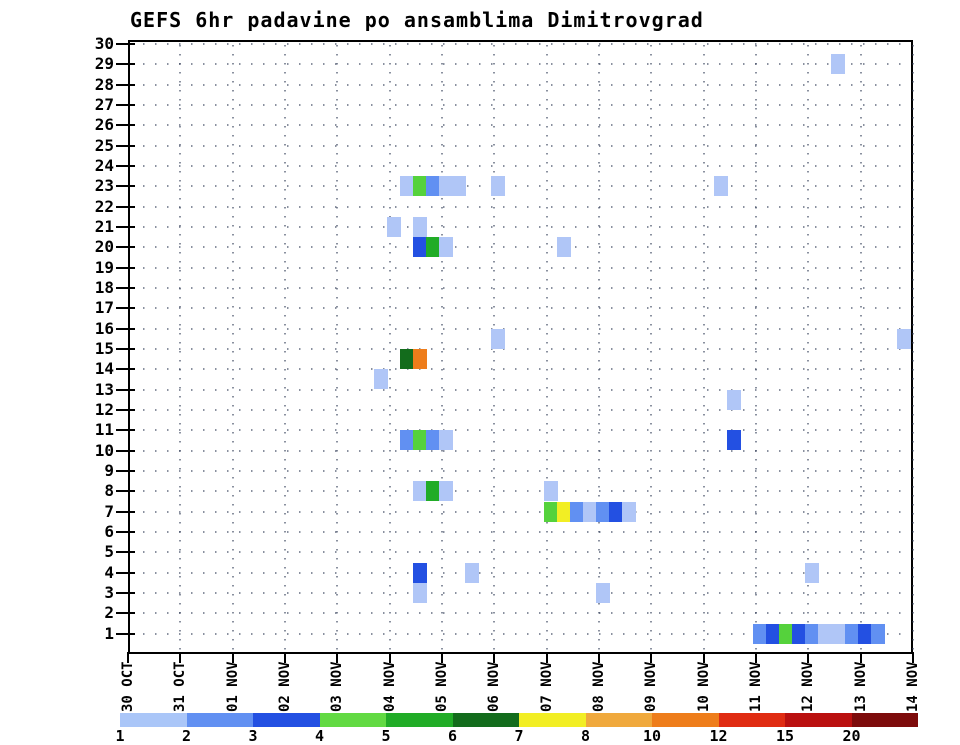 The width and height of the screenshot is (960, 745). I want to click on colorbar-tick-label: 12, so click(718, 736).